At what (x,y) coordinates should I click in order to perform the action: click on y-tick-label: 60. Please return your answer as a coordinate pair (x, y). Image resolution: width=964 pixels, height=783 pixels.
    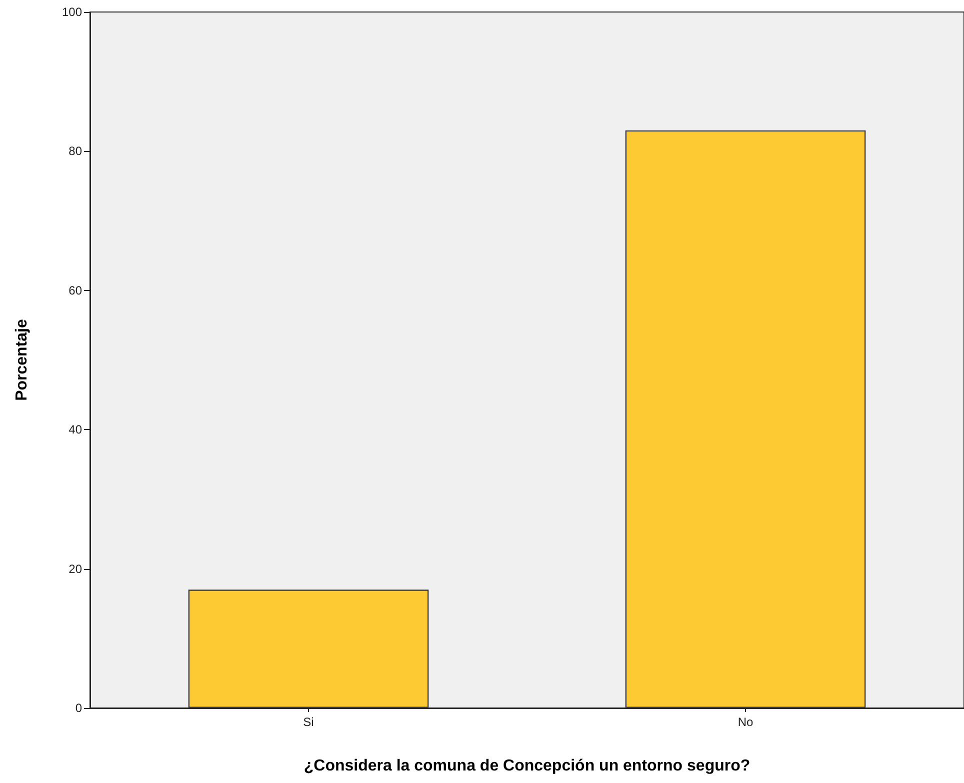
    Looking at the image, I should click on (75, 290).